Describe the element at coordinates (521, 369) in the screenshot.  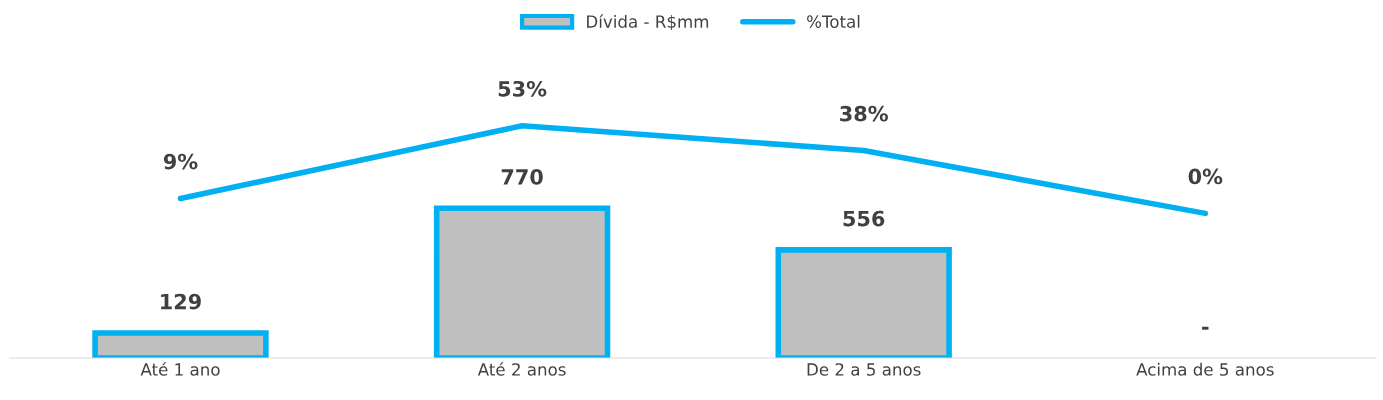
I see `x-tick-label: Até 2 anos` at that location.